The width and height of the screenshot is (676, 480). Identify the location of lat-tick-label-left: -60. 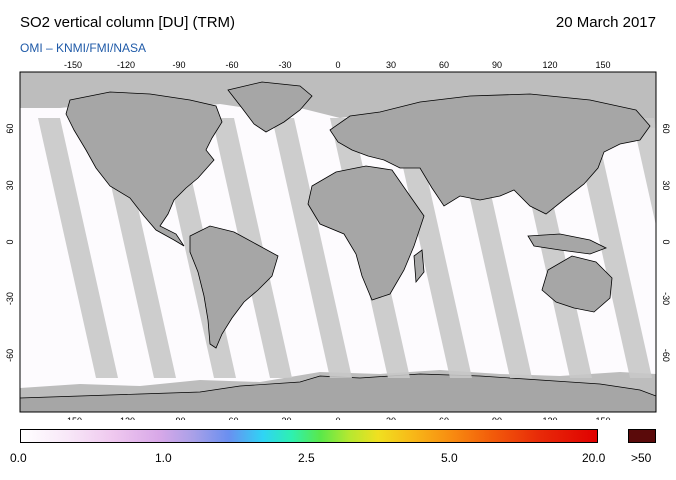
(10, 355).